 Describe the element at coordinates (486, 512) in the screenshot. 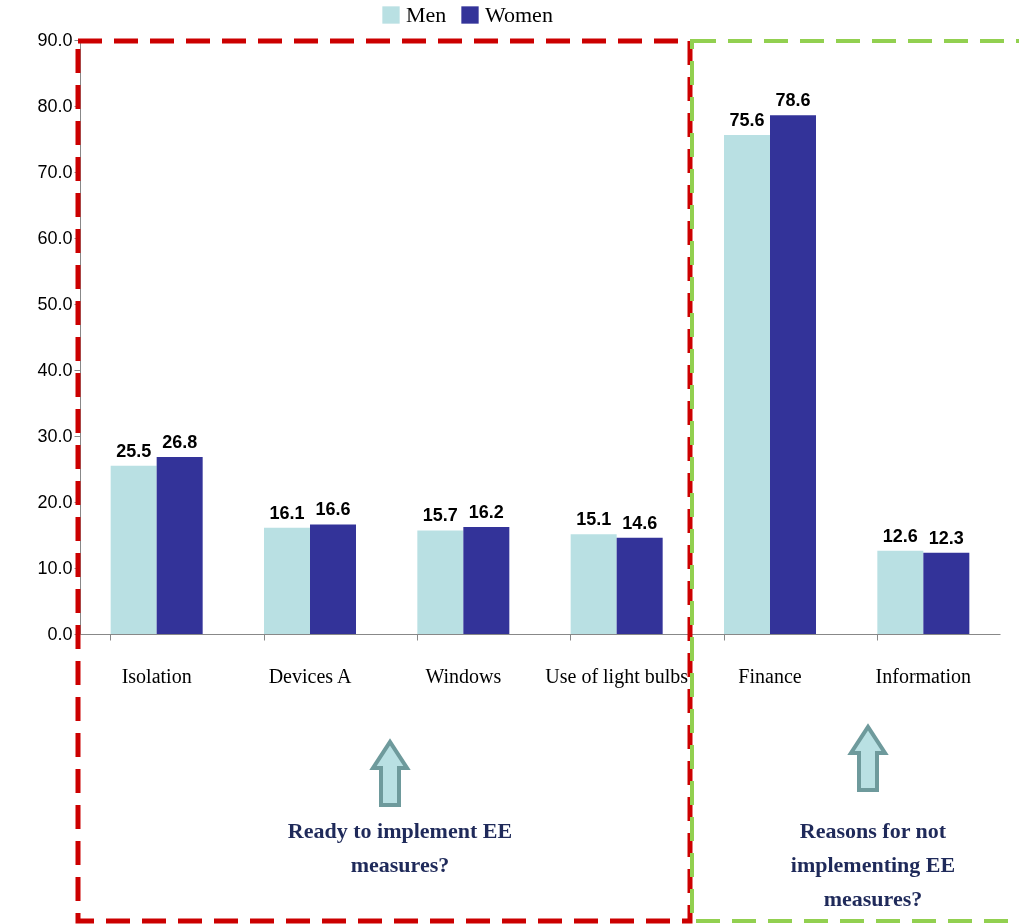

I see `data-label: 16.2` at that location.